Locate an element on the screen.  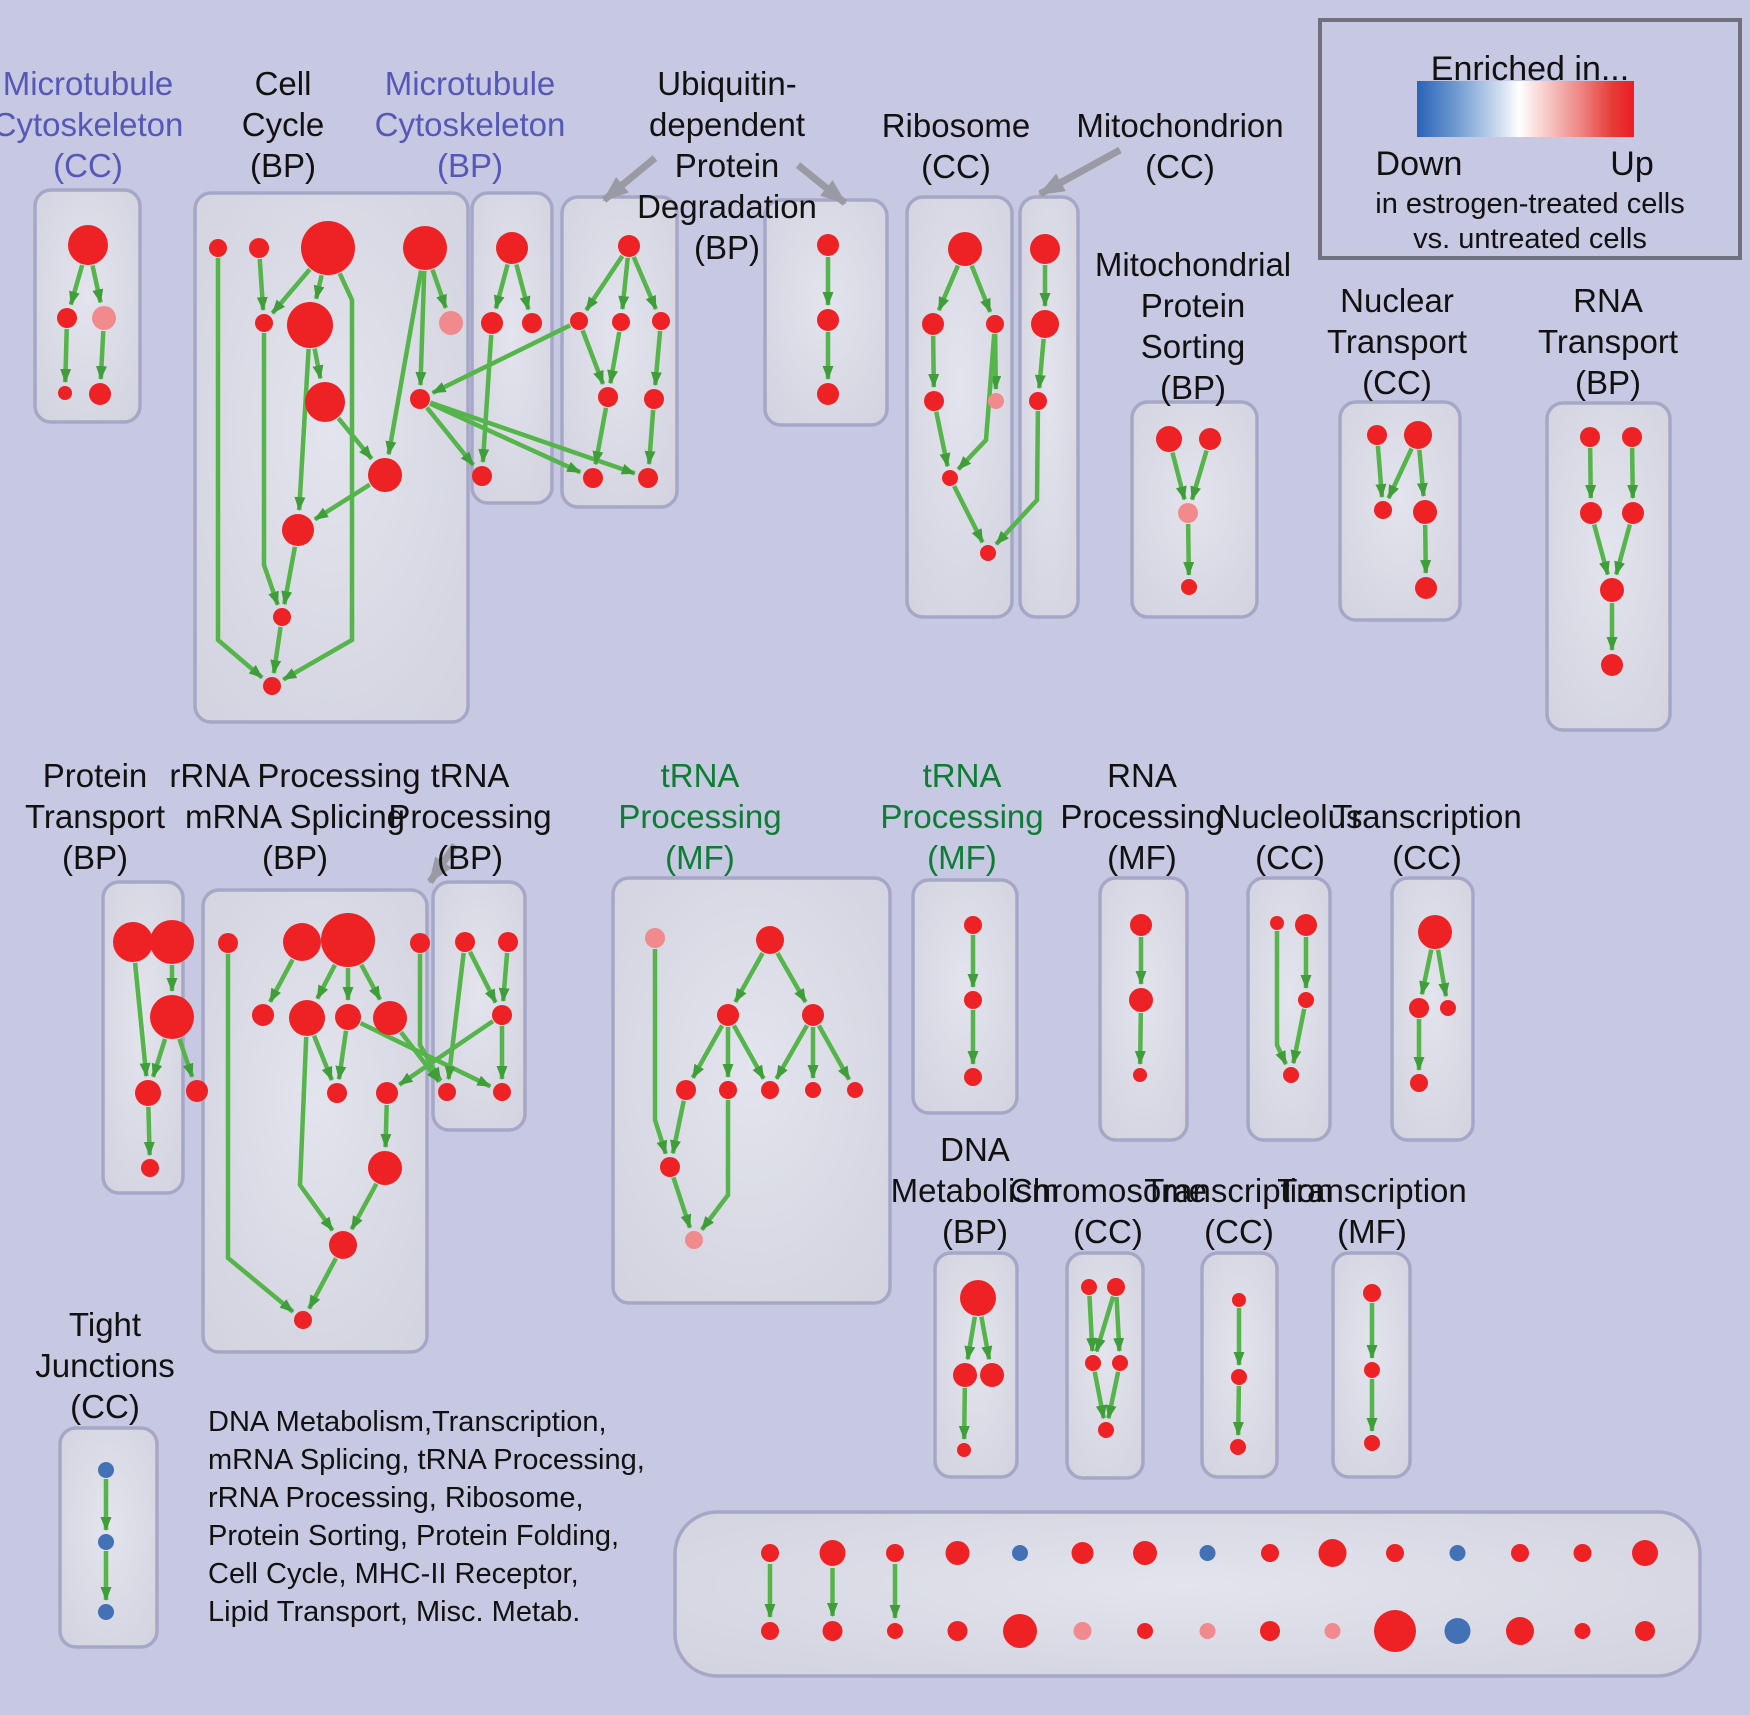
edge-tb_tl-tb_bl is located at coordinates (455, 1016).